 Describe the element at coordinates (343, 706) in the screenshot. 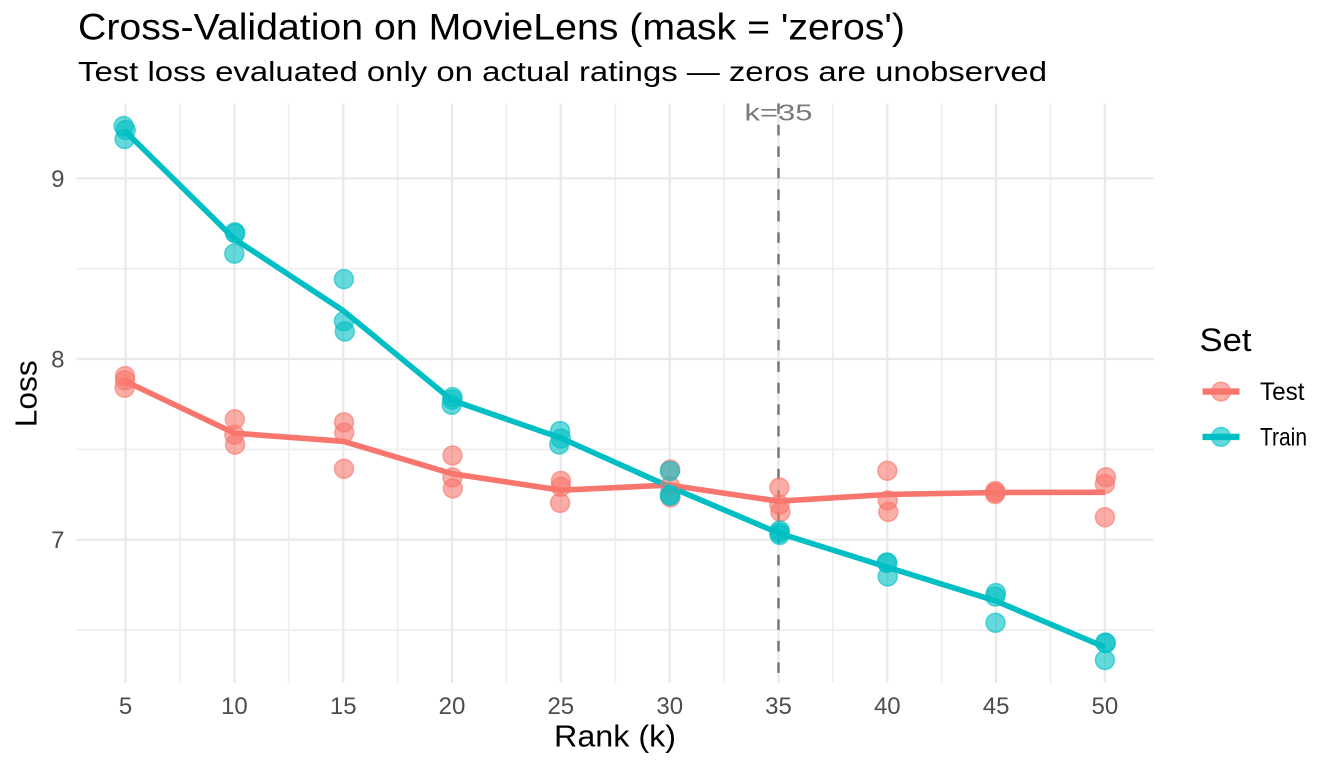

I see `svg-text: 15` at that location.